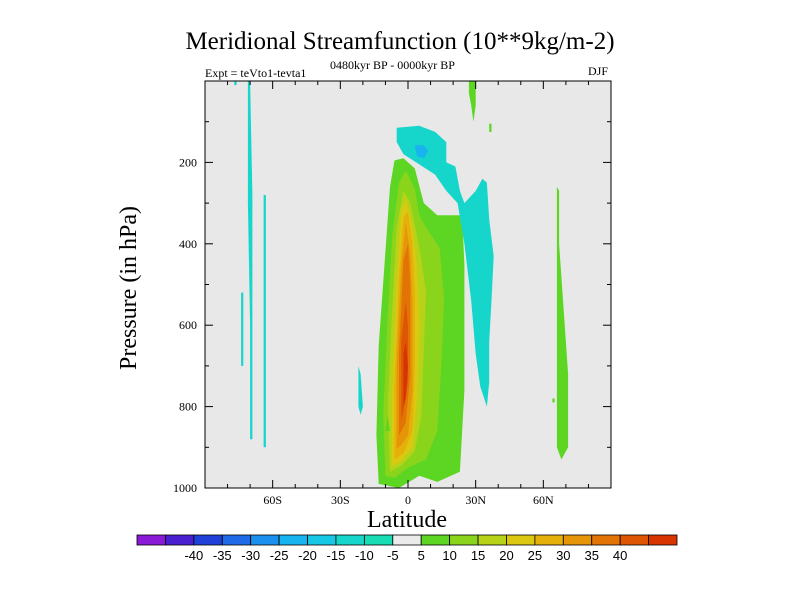 Image resolution: width=800 pixels, height=600 pixels. I want to click on colorbar-label: -20, so click(307, 555).